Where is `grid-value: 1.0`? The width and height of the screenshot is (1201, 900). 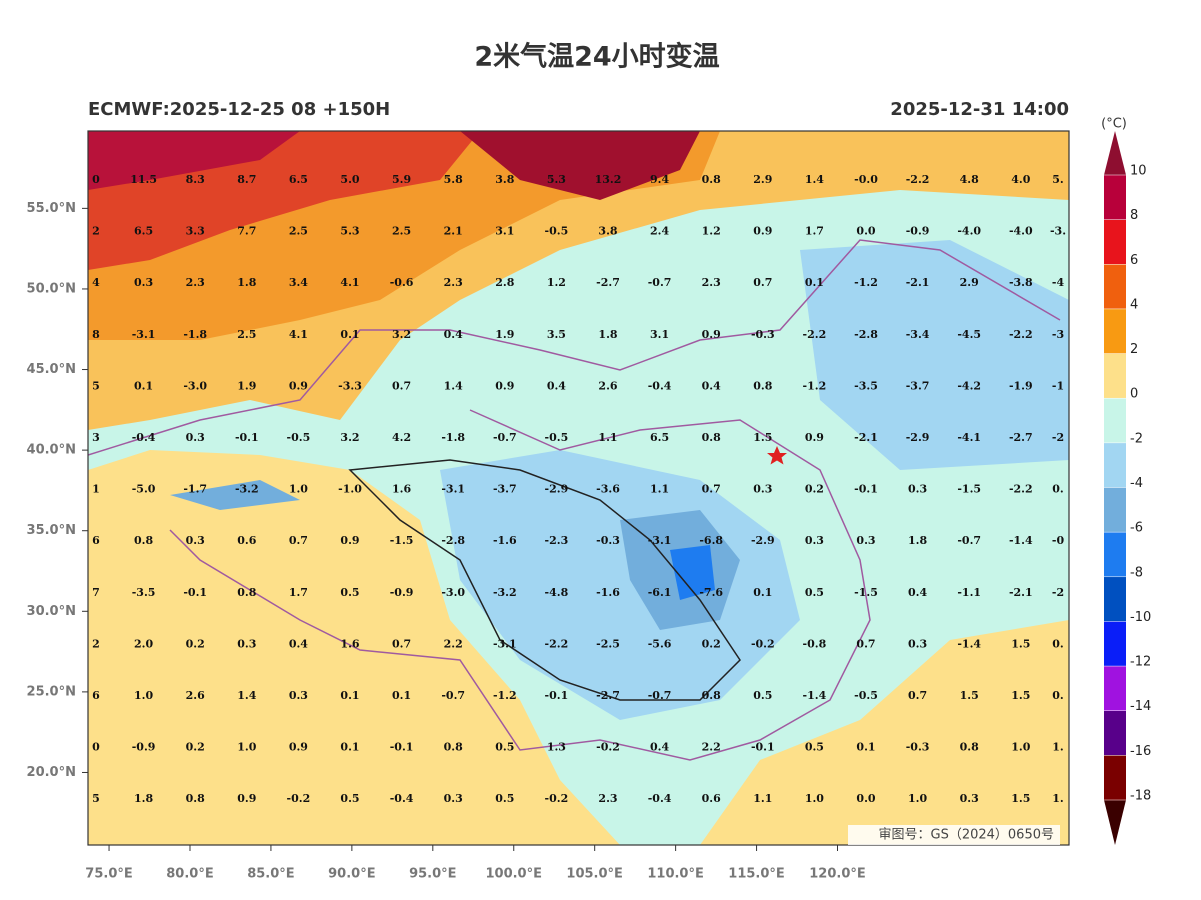
grid-value: 1.0 is located at coordinates (298, 489).